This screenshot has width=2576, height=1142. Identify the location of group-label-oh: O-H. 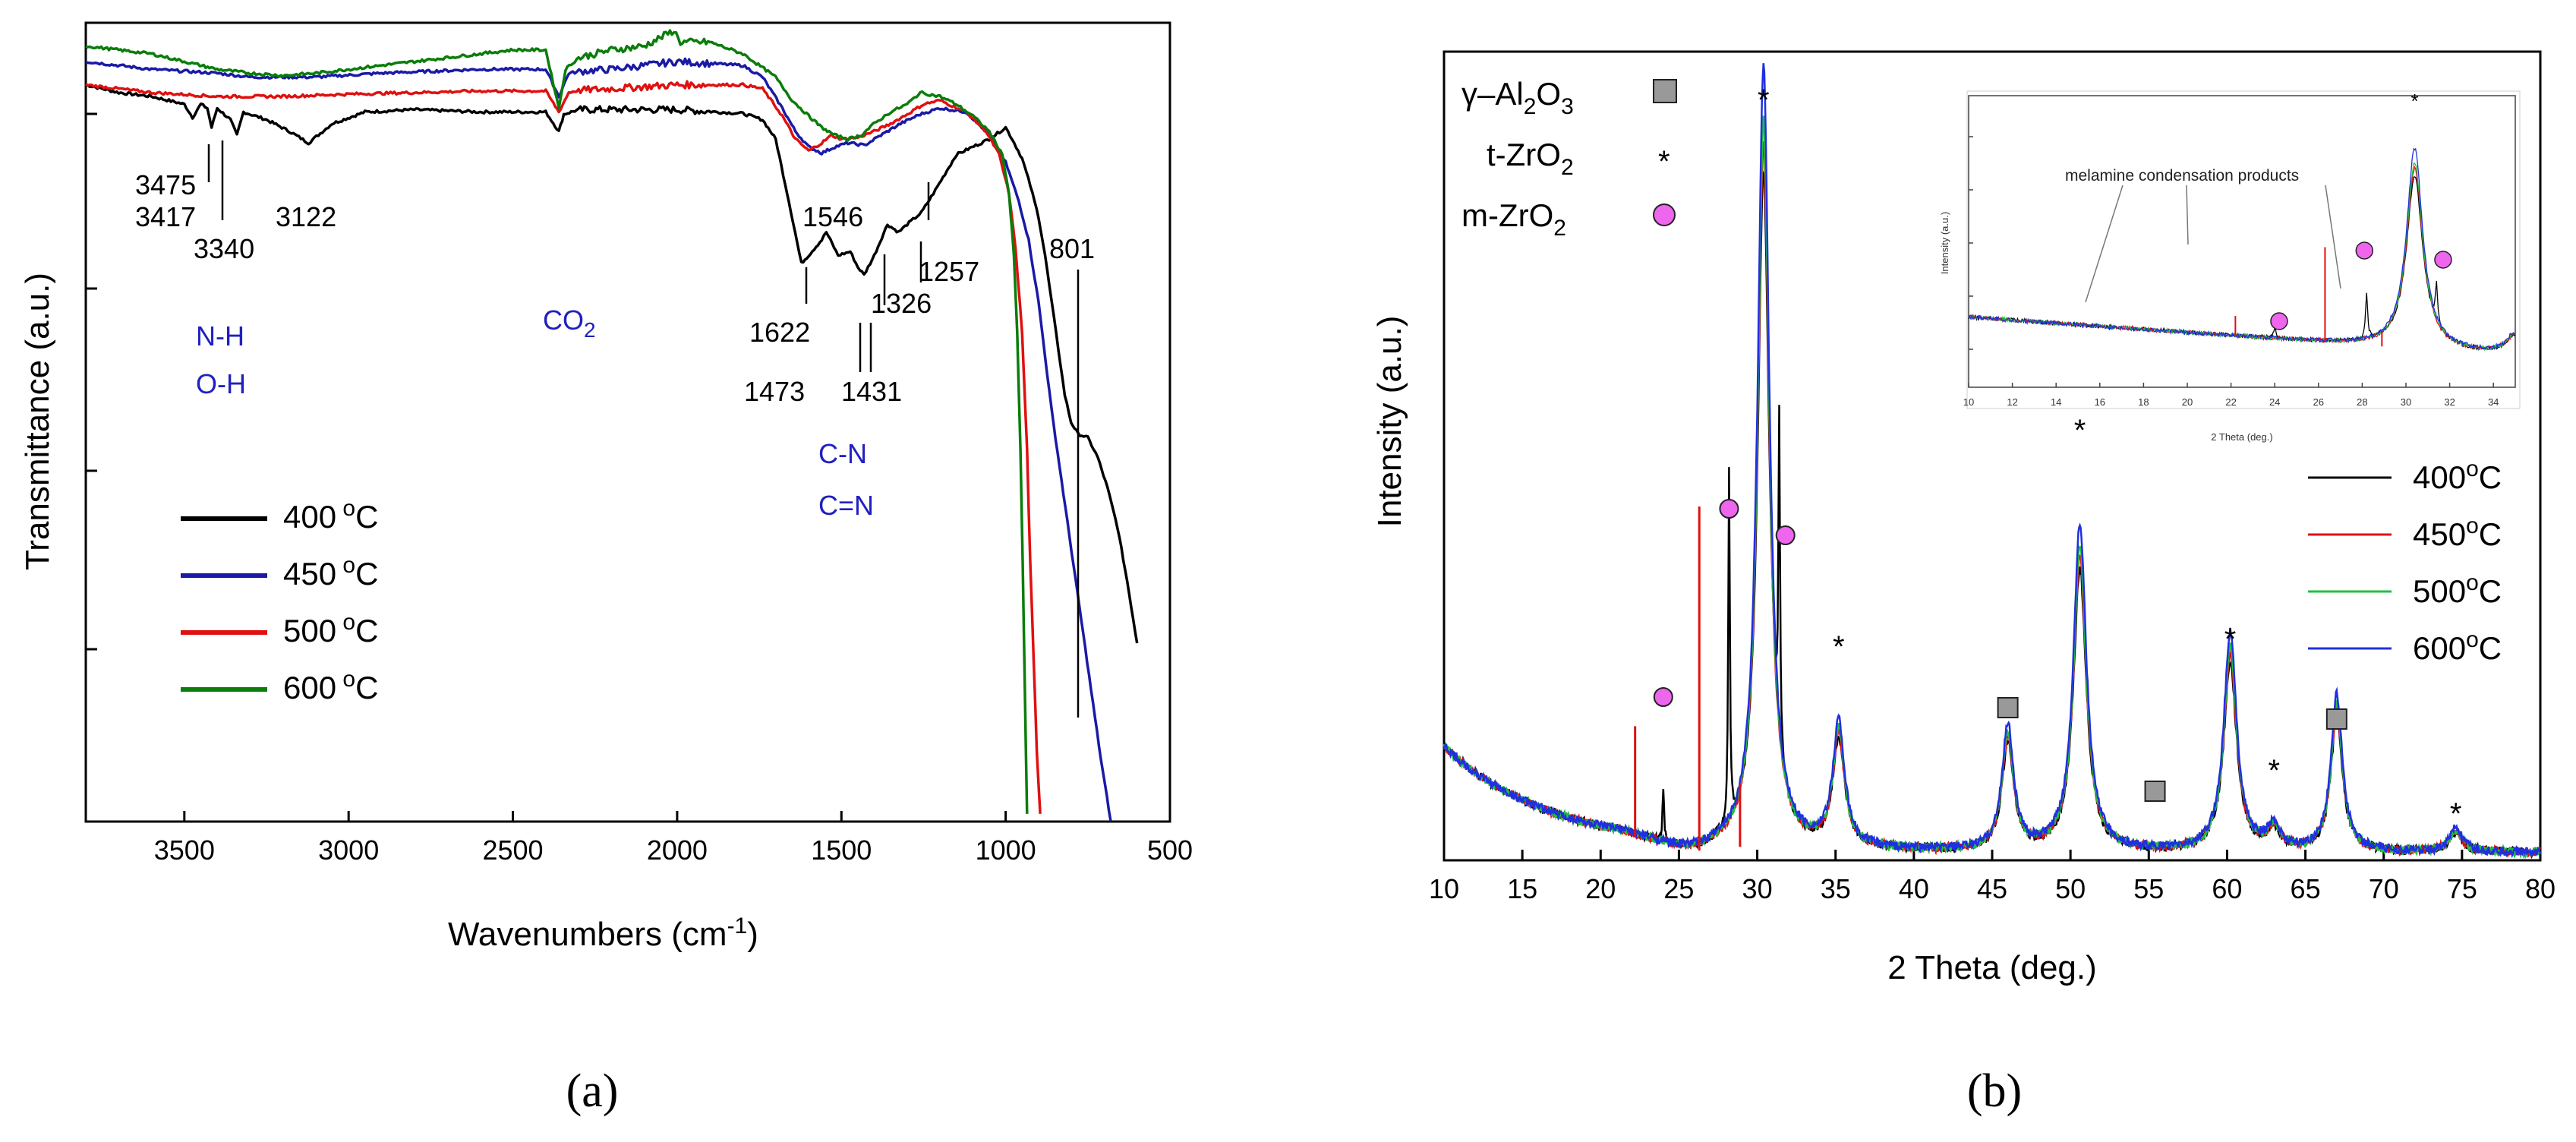
(221, 383).